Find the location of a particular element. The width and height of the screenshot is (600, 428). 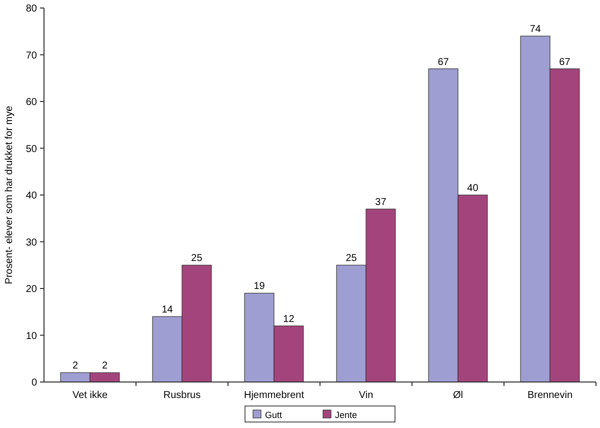

x-tick-label: Hjemmebrent is located at coordinates (274, 395).